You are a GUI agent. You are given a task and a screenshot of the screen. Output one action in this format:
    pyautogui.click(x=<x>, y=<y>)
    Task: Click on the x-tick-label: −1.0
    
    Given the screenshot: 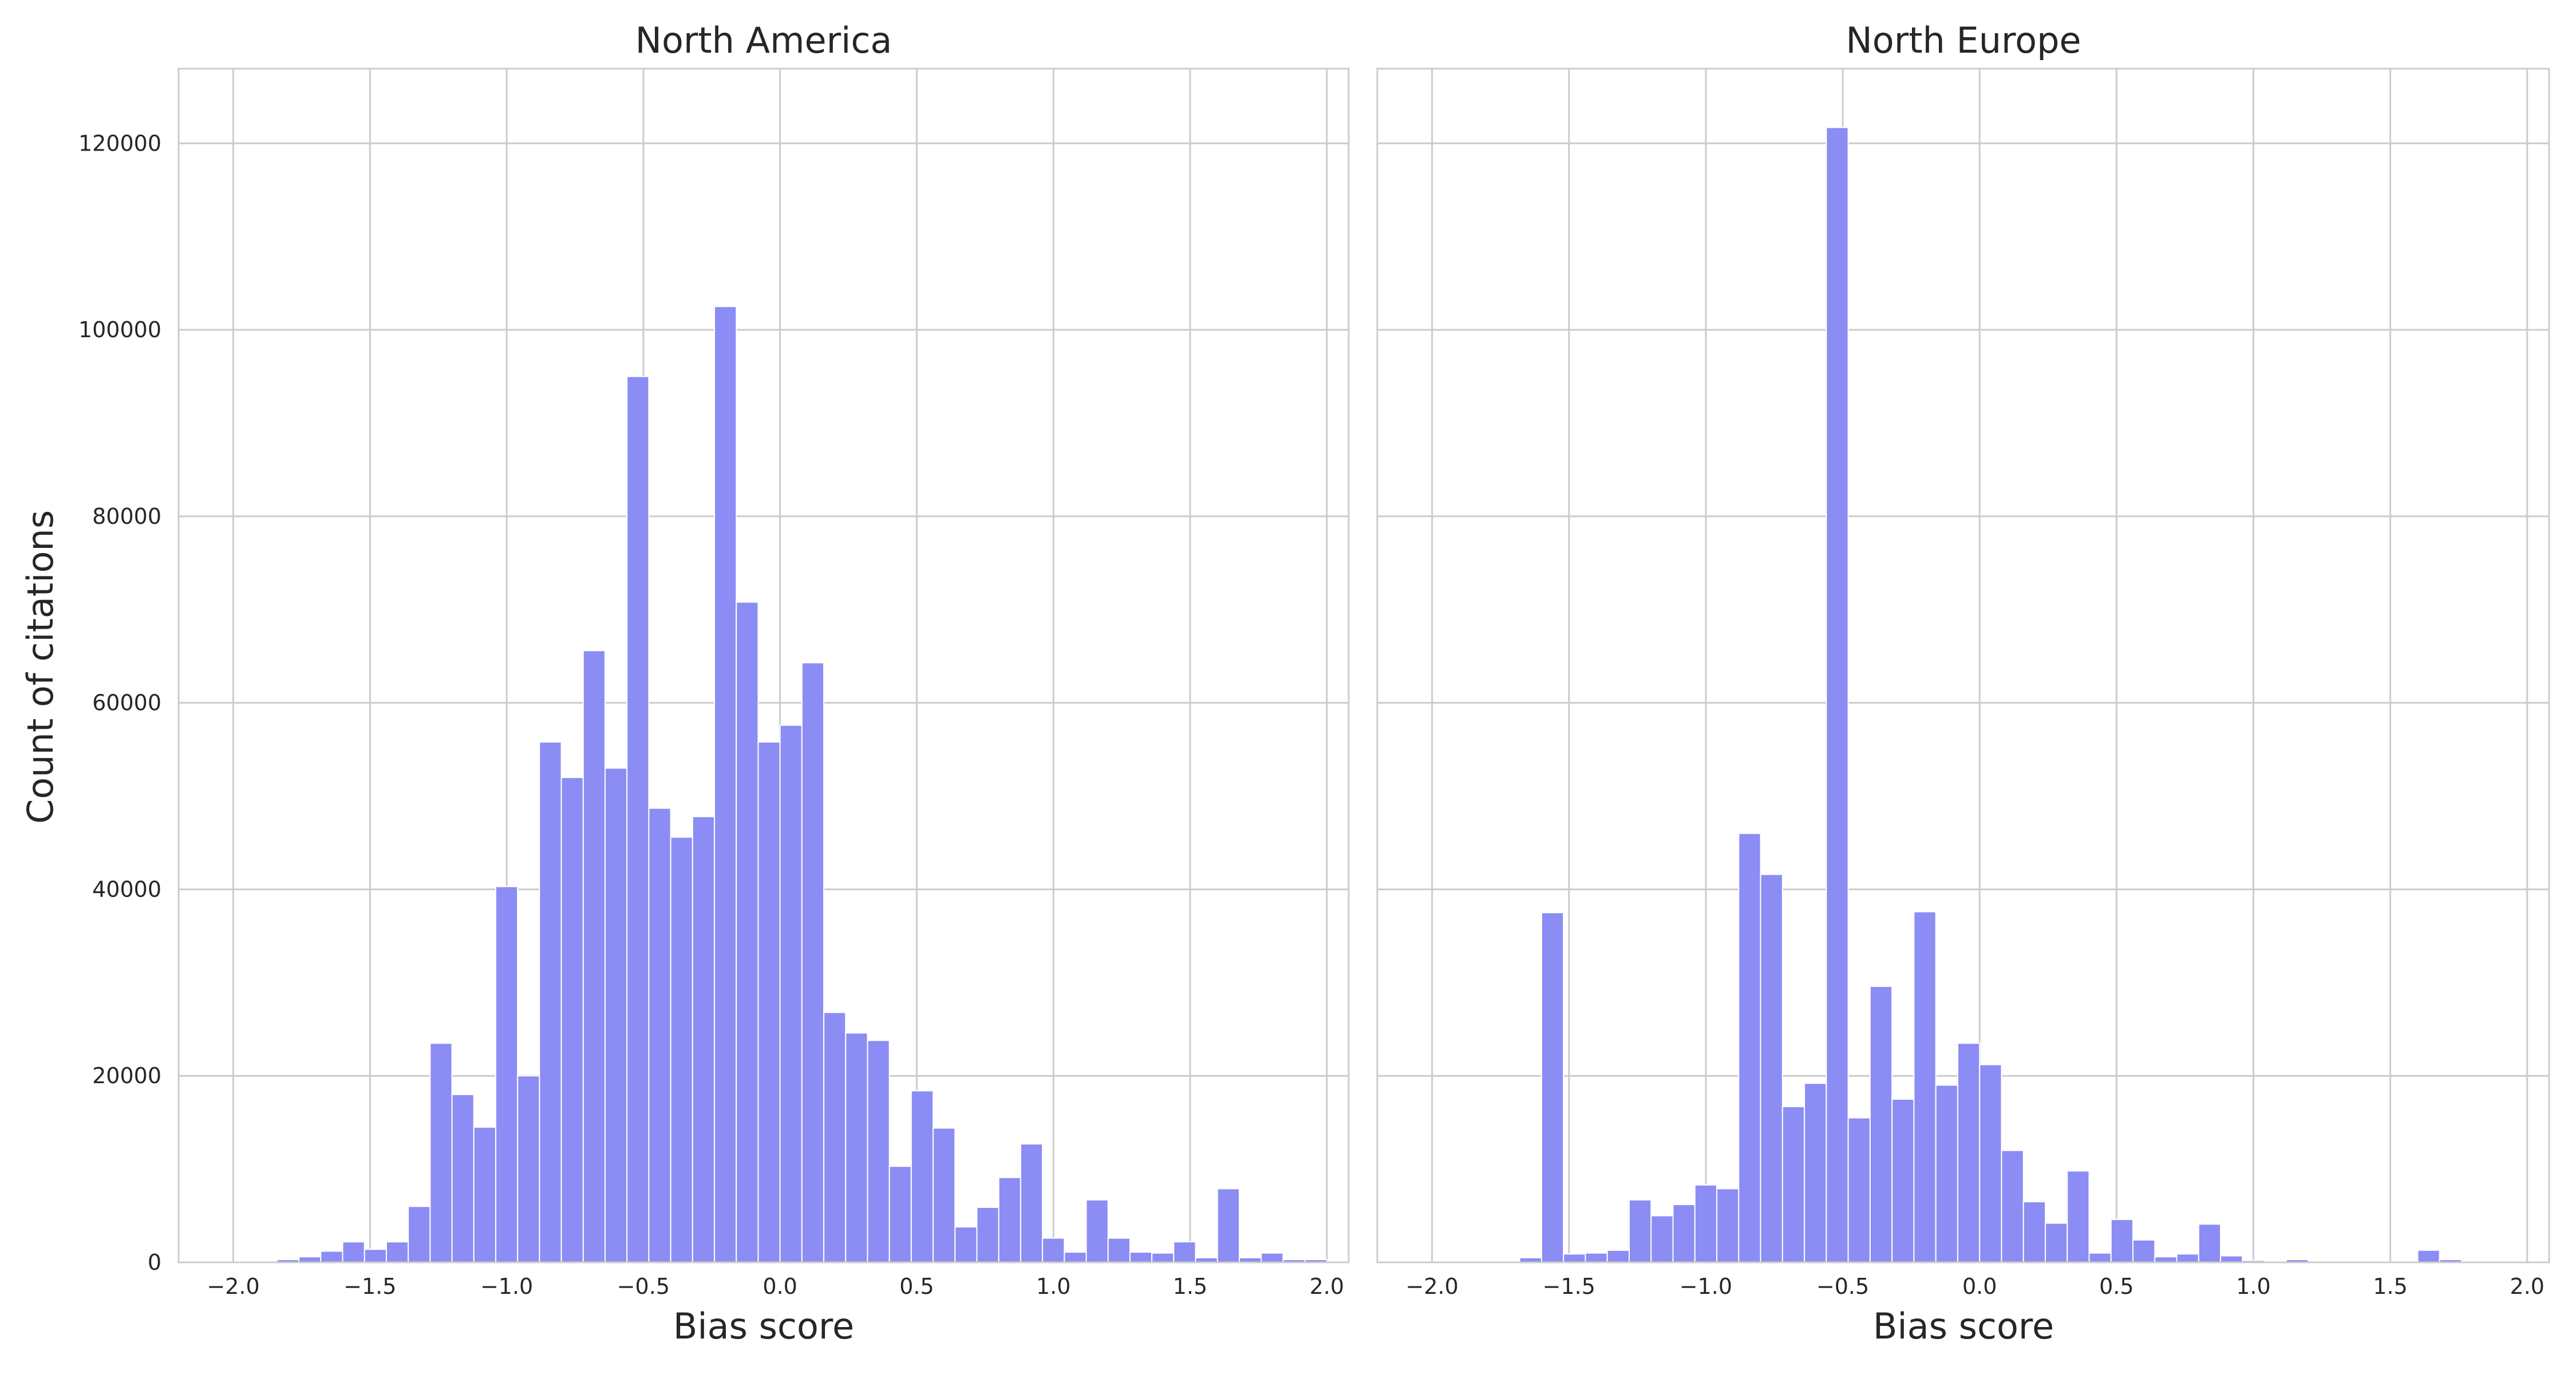 What is the action you would take?
    pyautogui.click(x=506, y=1286)
    